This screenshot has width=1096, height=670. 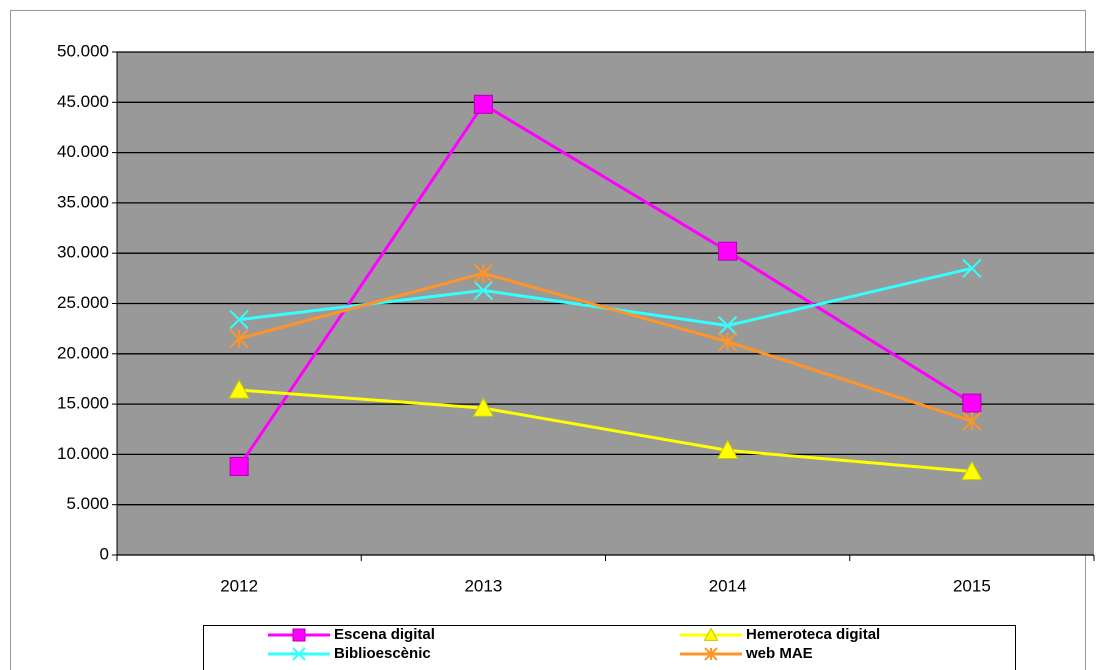 I want to click on y-tick-label: 15.000, so click(x=83, y=403).